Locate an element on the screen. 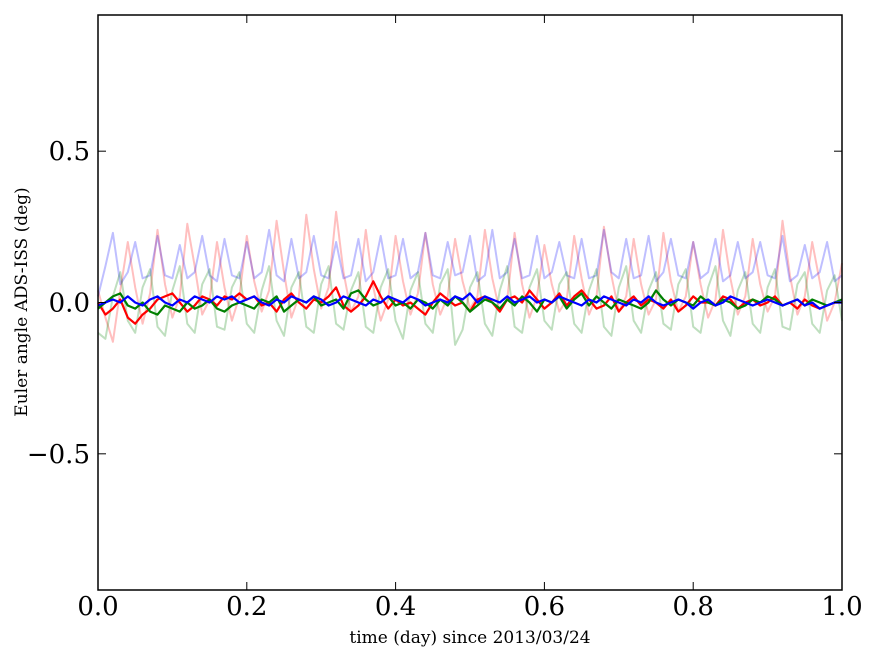 The width and height of the screenshot is (875, 662). y-tick-label: 0.0 is located at coordinates (69, 304).